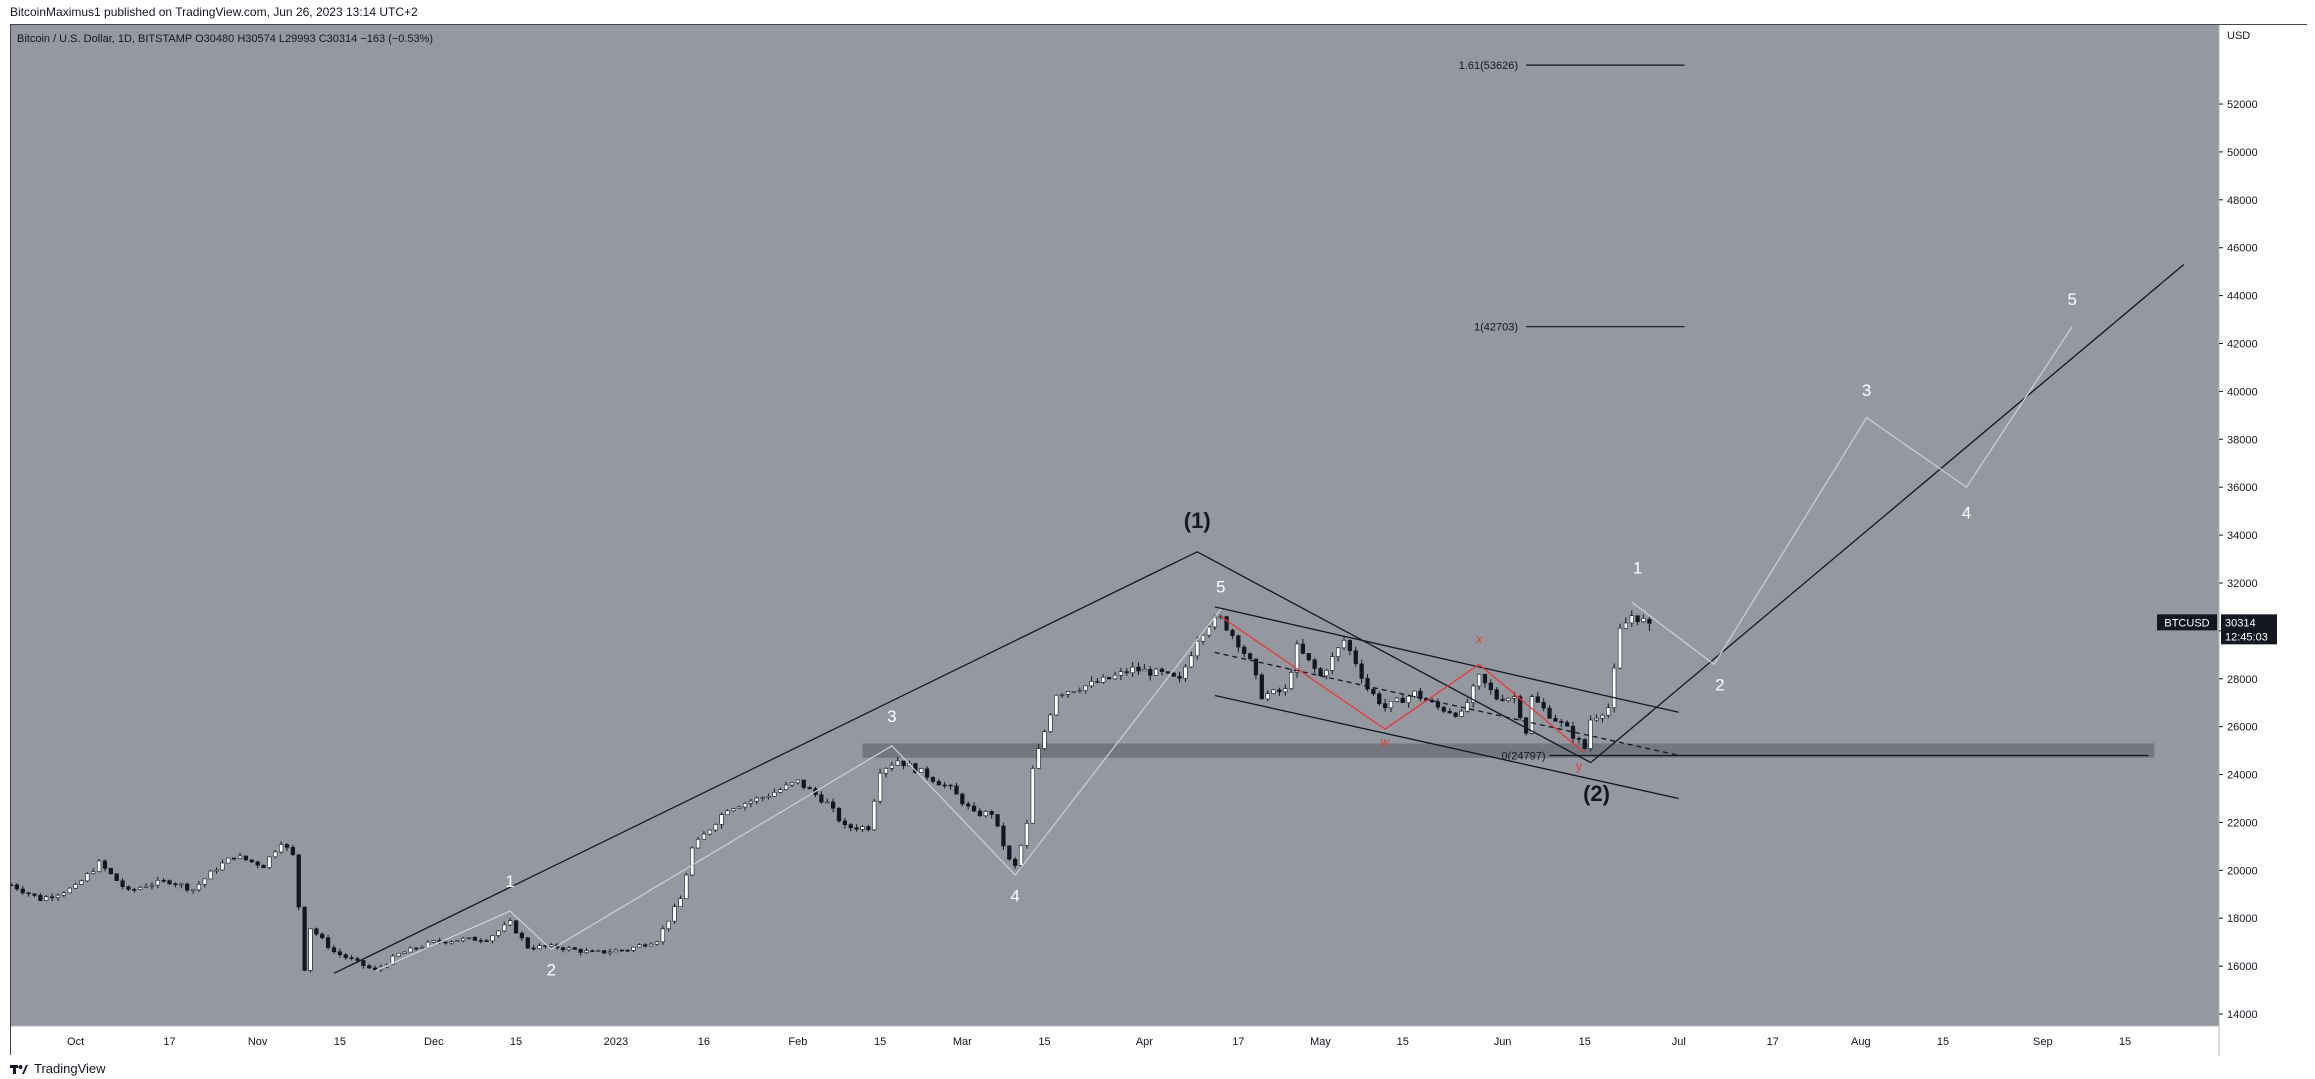 The image size is (2315, 1079). Describe the element at coordinates (1115, 1041) in the screenshot. I see `time-axis-background` at that location.